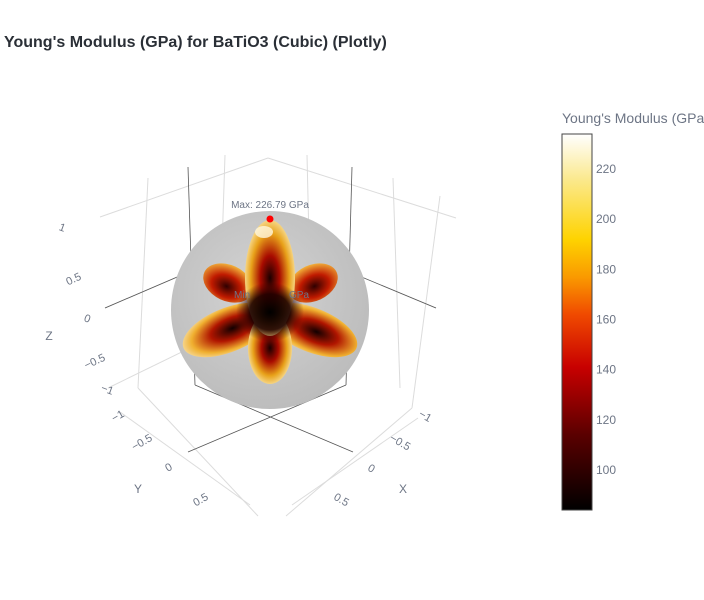  What do you see at coordinates (86, 309) in the screenshot?
I see `z-axis-ticks: 1 0.5 0 −0.5 −1` at bounding box center [86, 309].